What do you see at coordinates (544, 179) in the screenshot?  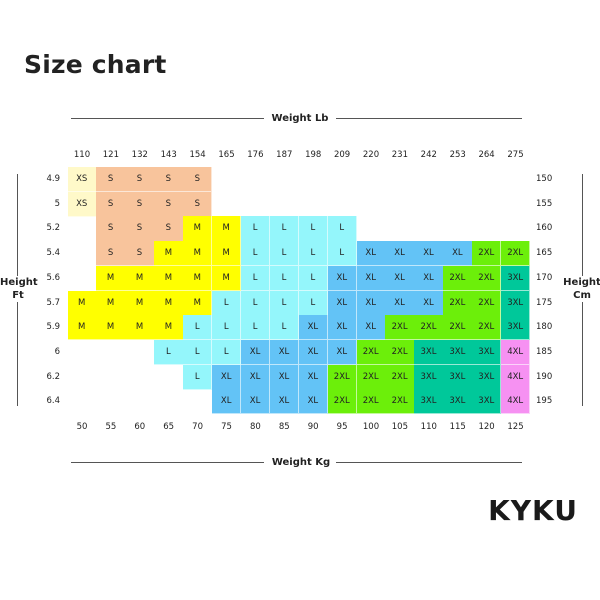 I see `tick-cm: 150` at bounding box center [544, 179].